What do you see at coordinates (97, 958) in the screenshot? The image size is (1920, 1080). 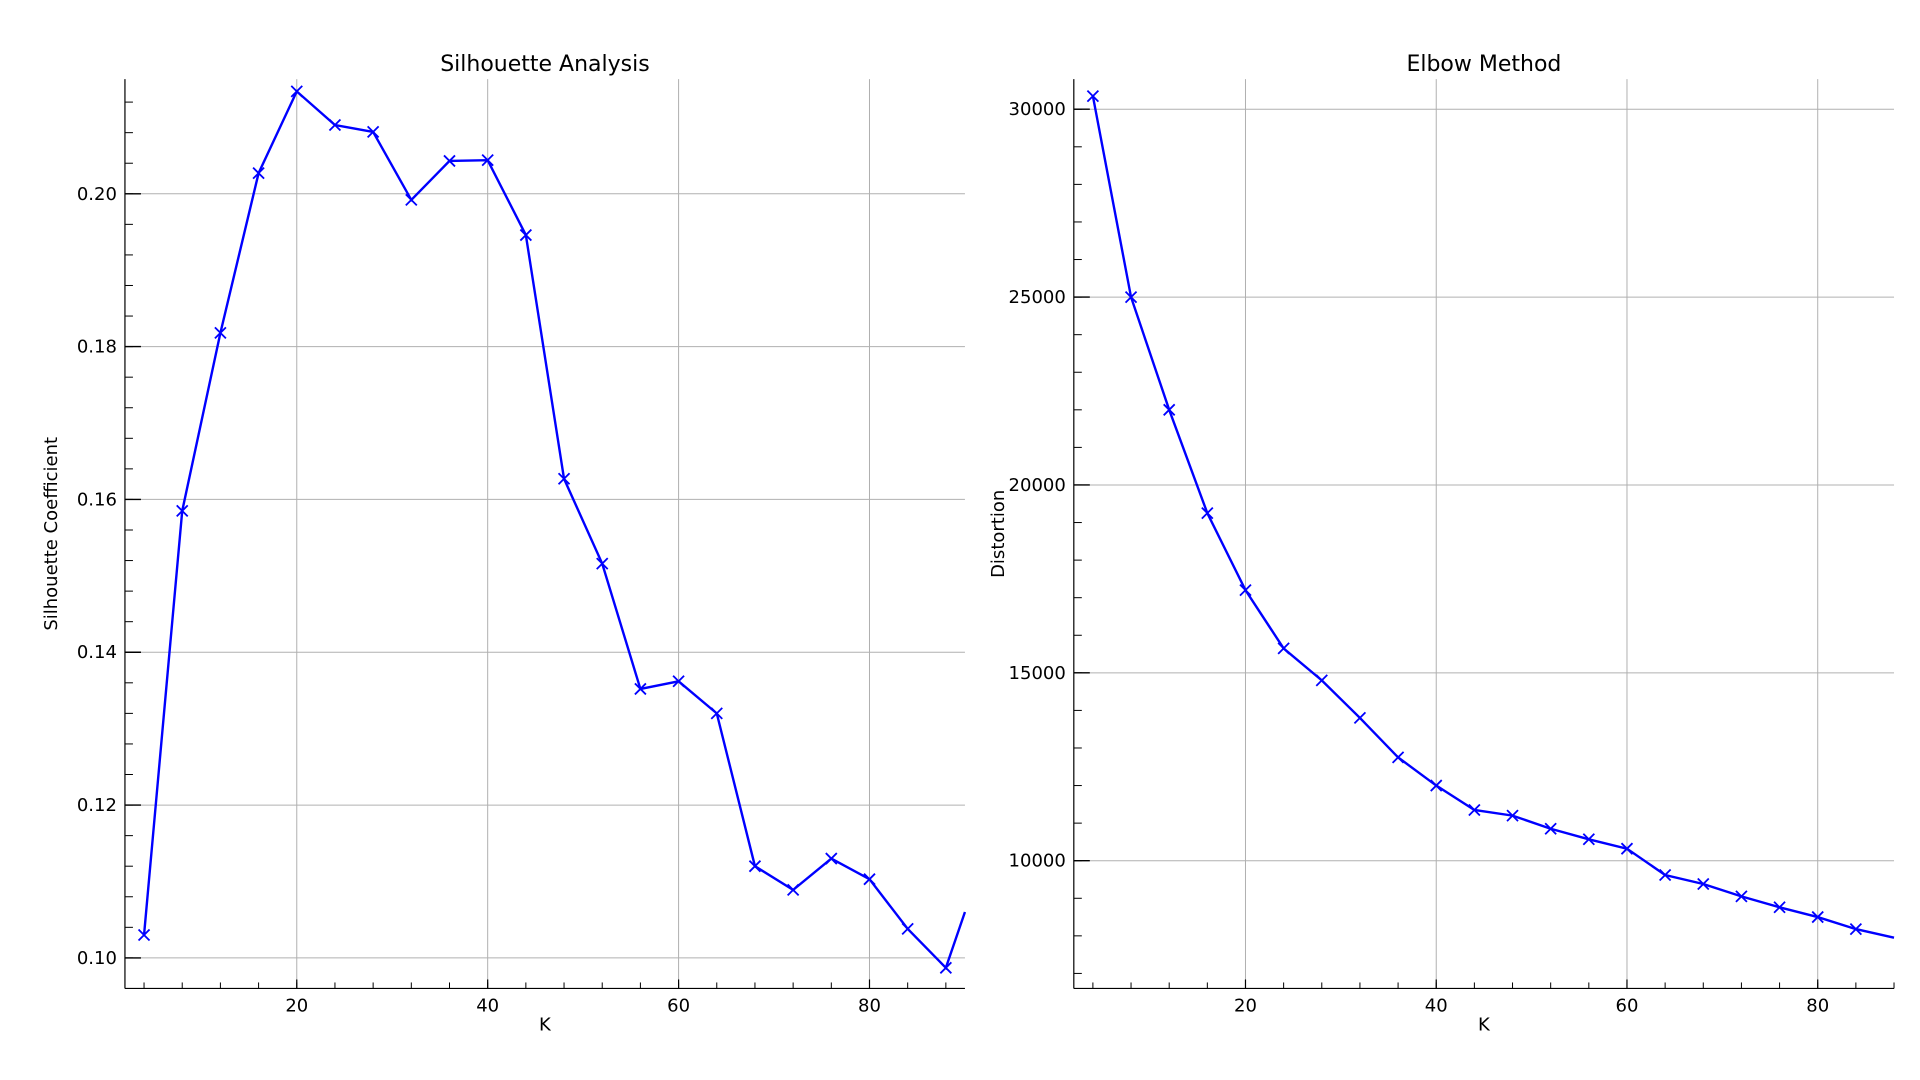 I see `silhouette-y-tick-label: 0.10` at bounding box center [97, 958].